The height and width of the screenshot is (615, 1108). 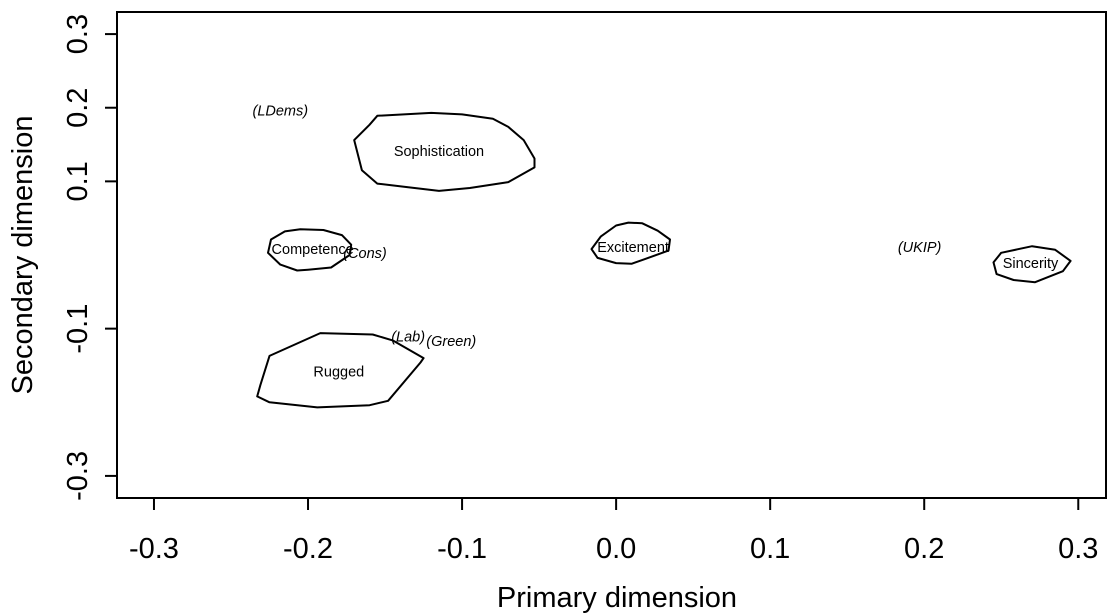 I want to click on hull-label: Sophistication, so click(x=439, y=152).